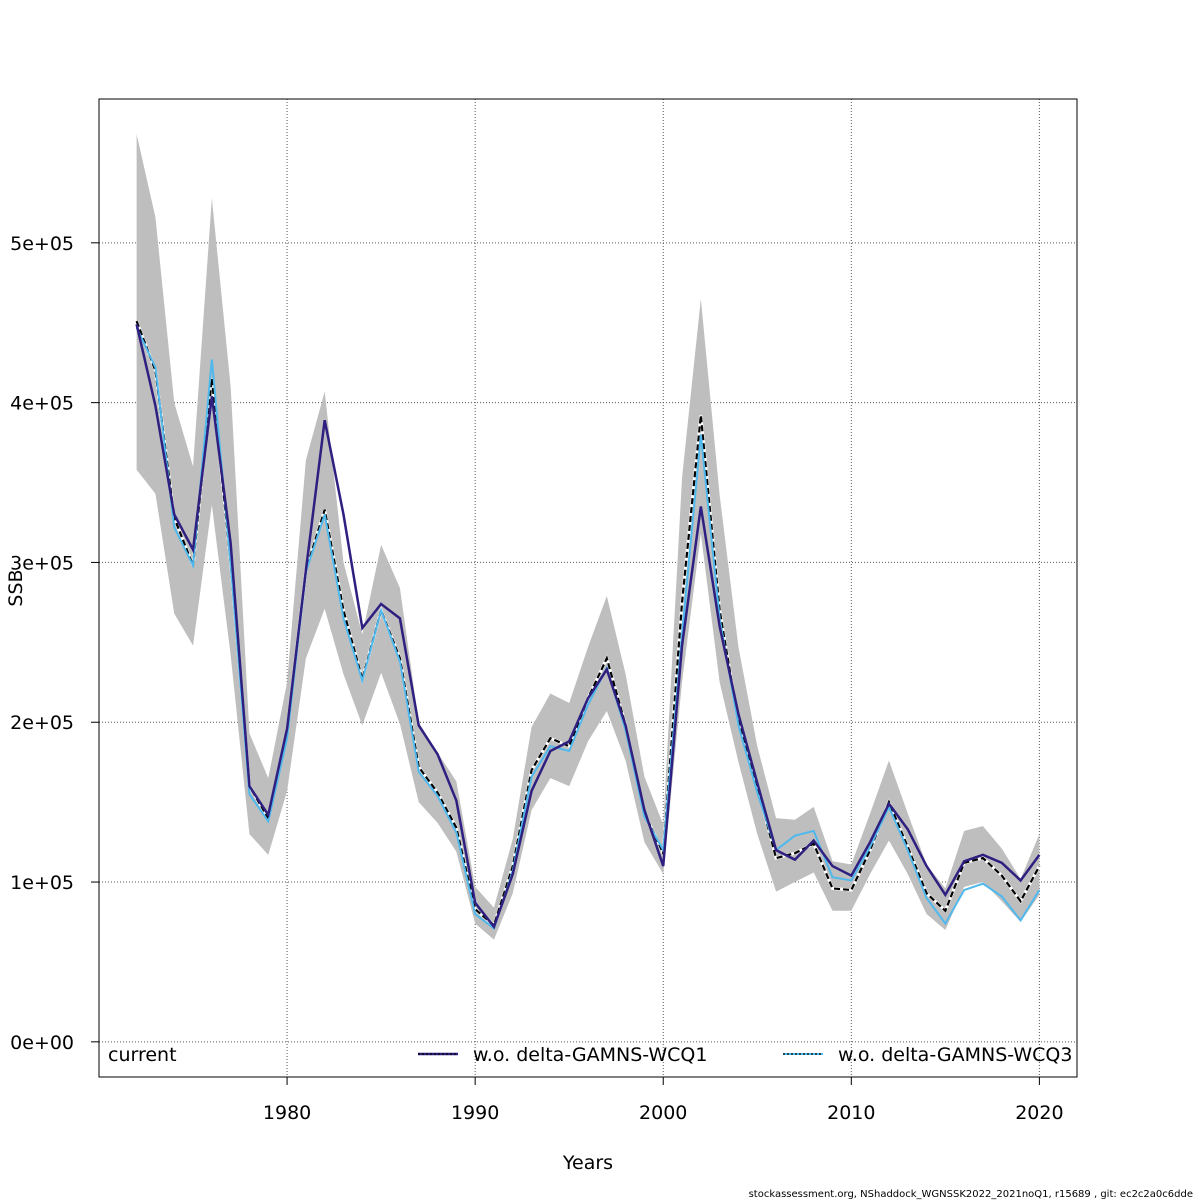 The image size is (1200, 1200). I want to click on y-tick-label: 0e+00, so click(42, 1043).